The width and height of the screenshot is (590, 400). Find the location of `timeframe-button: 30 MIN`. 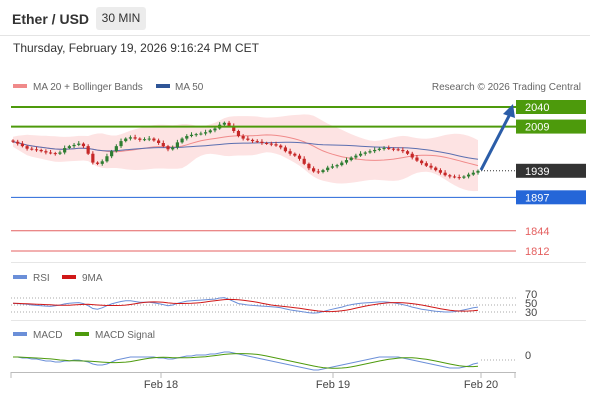

timeframe-button: 30 MIN is located at coordinates (121, 18).